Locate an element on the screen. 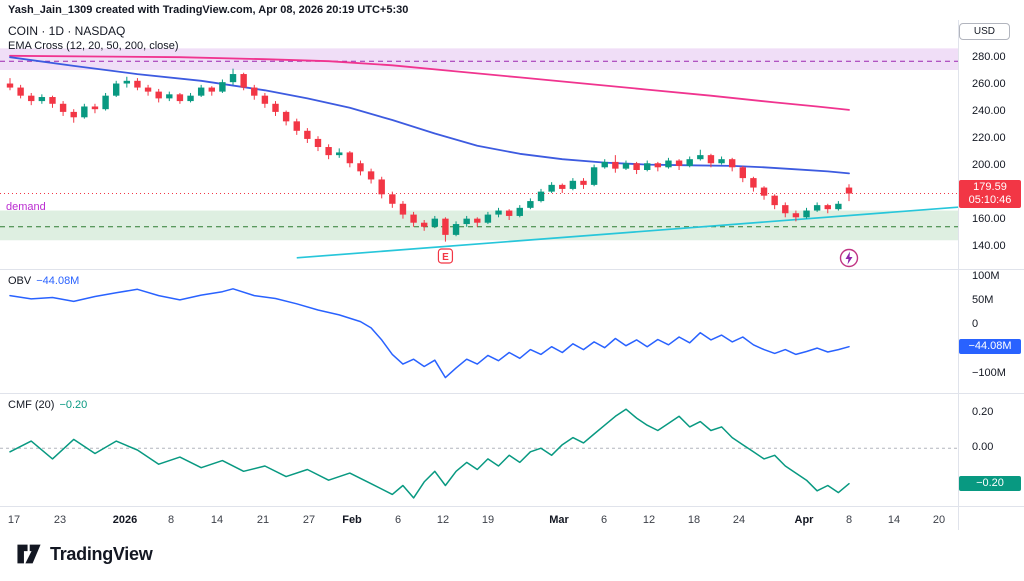  tradingview-footer: TradingView is located at coordinates (84, 554).